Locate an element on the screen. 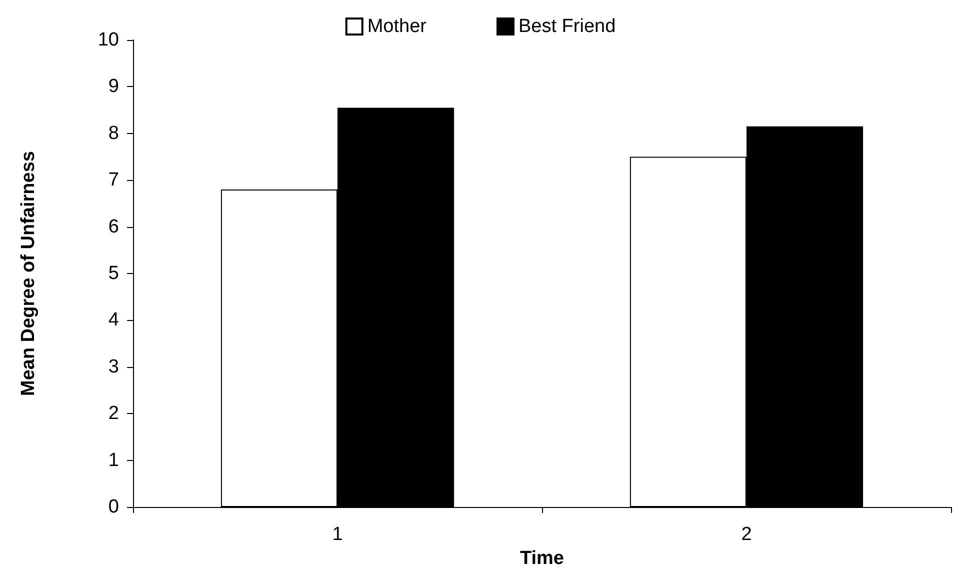  y-tick-label: 6 is located at coordinates (113, 227).